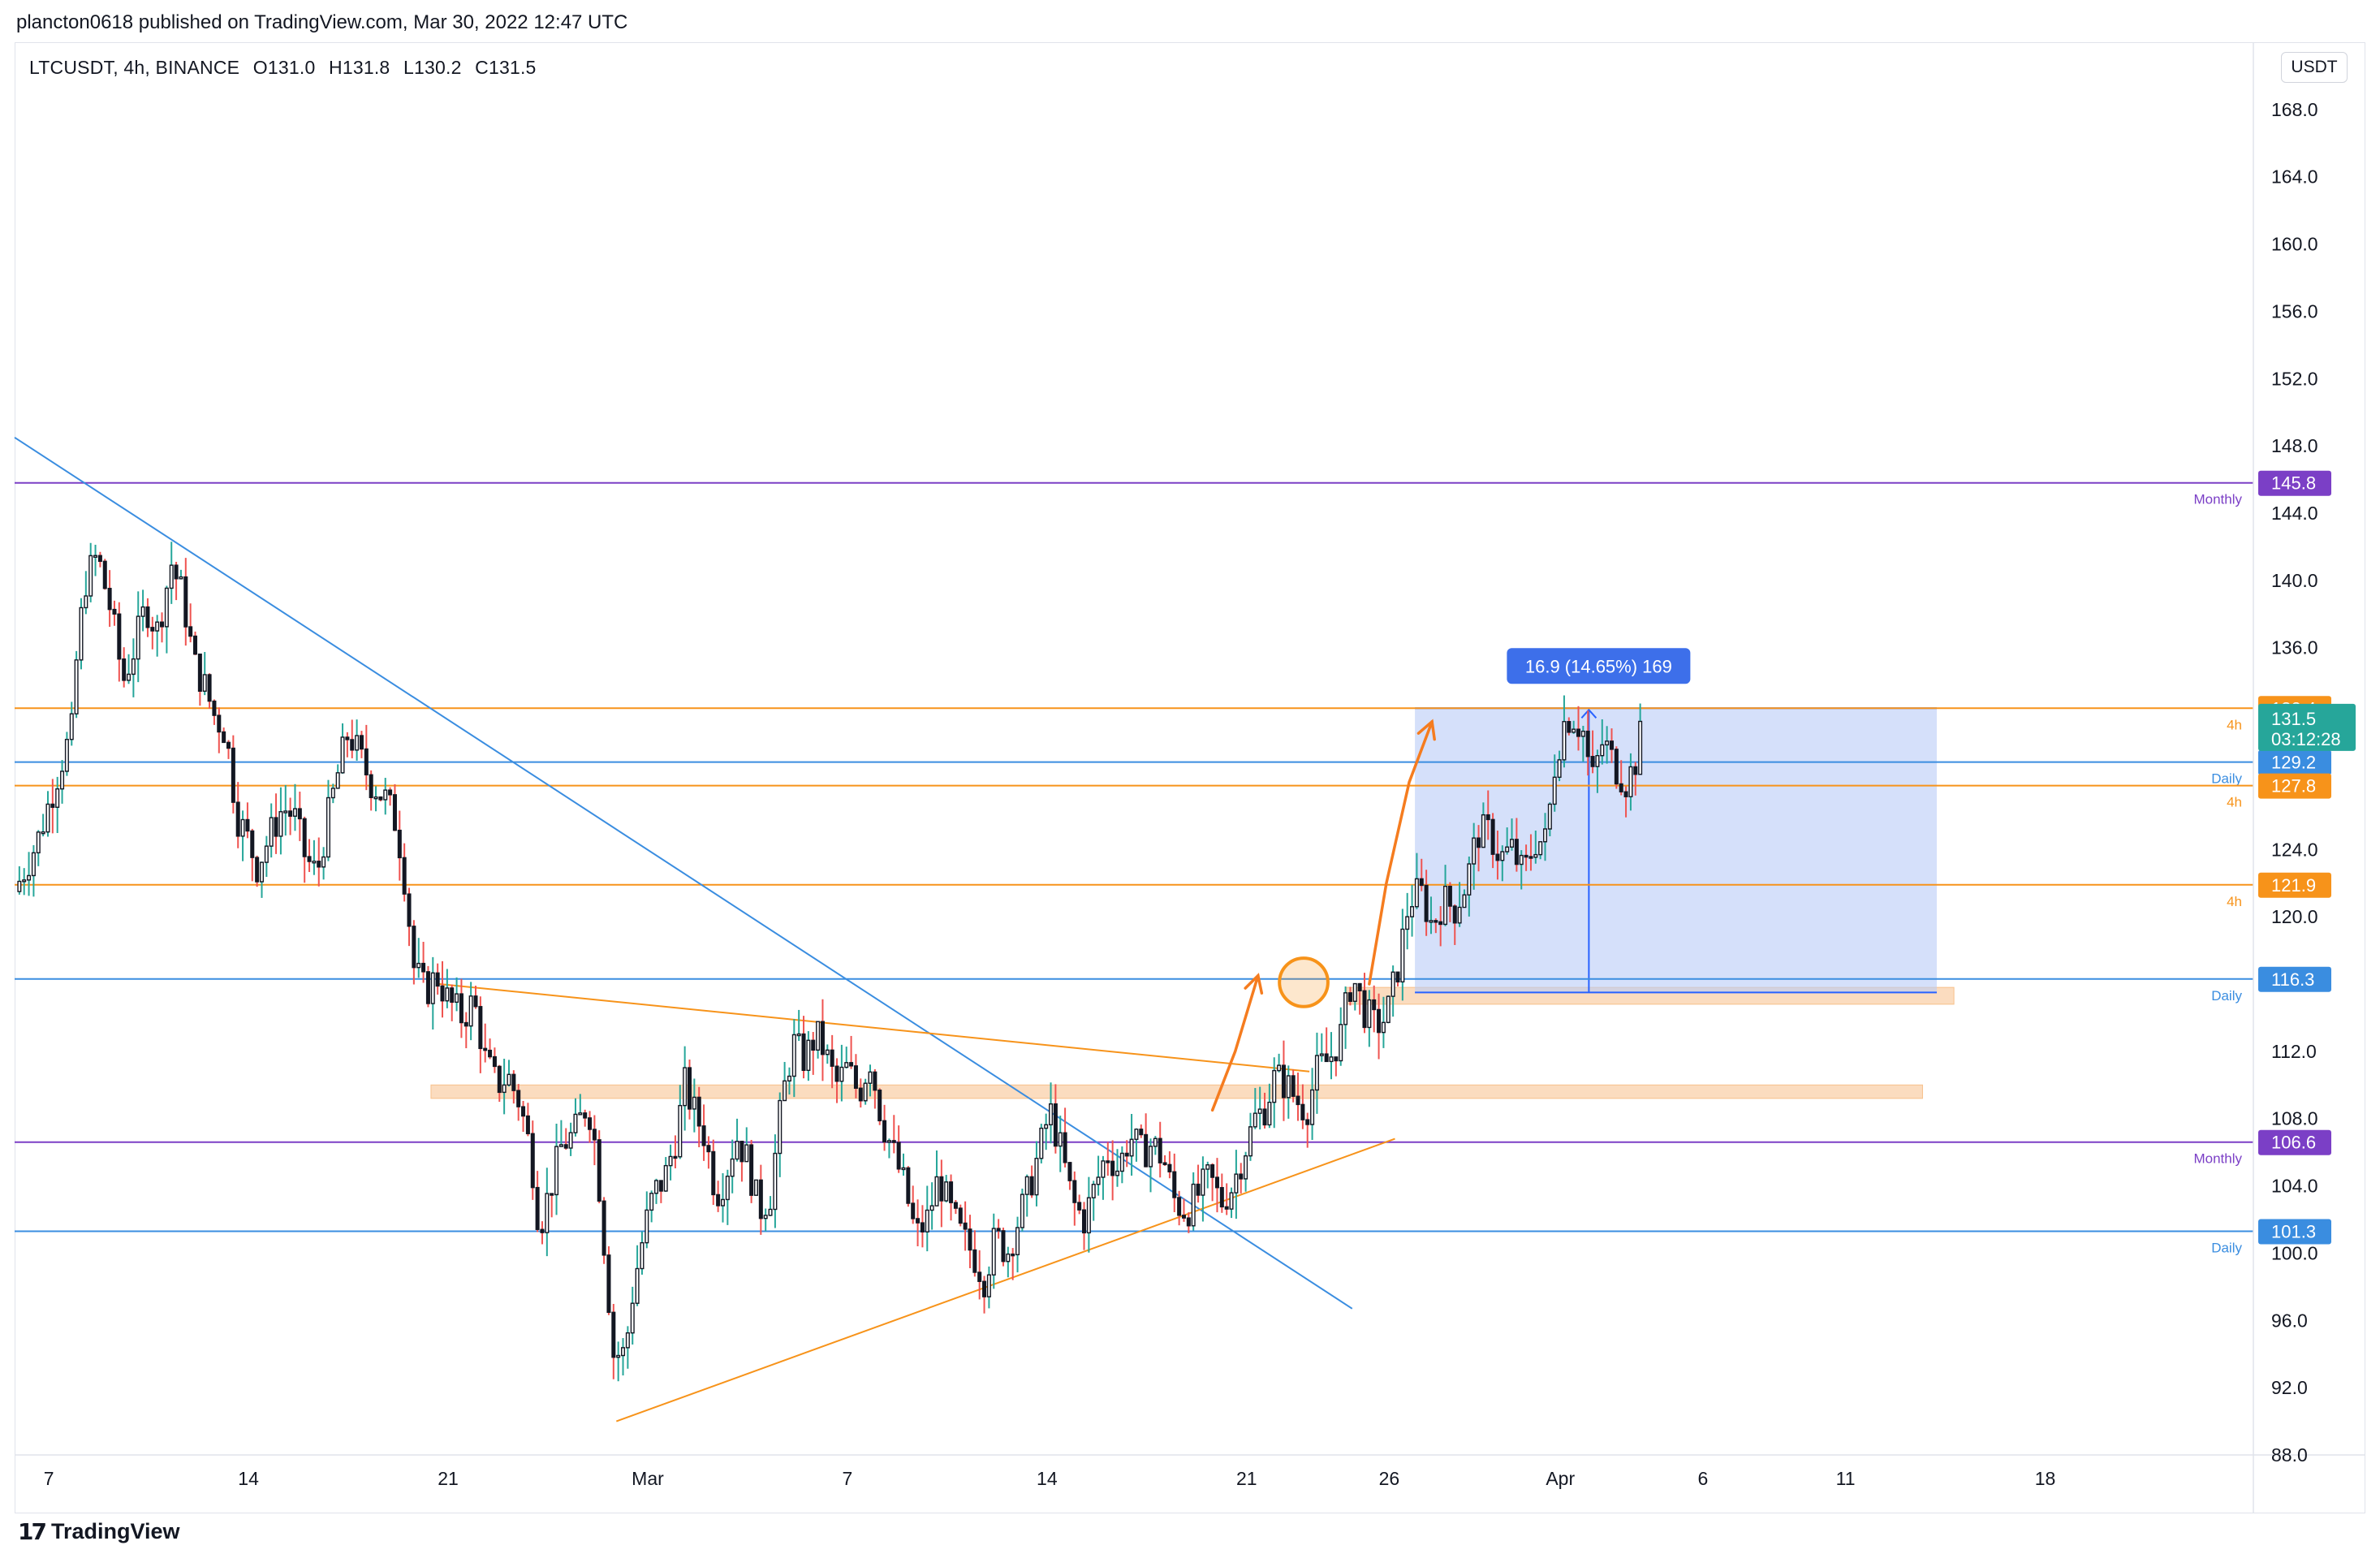 Image resolution: width=2380 pixels, height=1554 pixels. I want to click on level-tag-106.6: Monthly, so click(2218, 1159).